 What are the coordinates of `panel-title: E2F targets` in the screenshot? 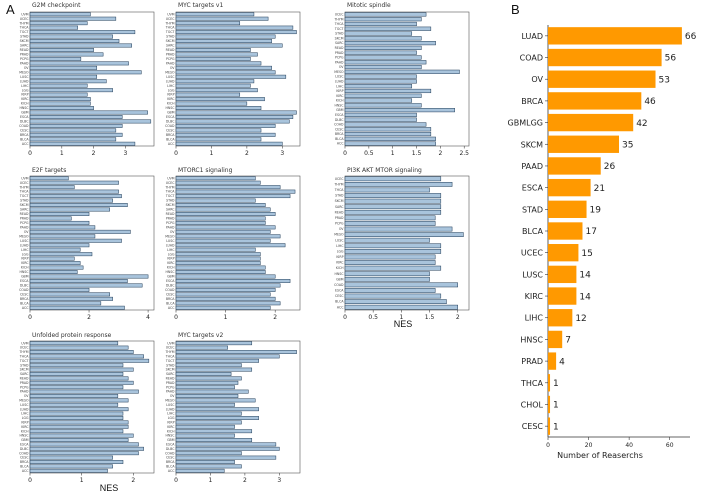 It's located at (49, 170).